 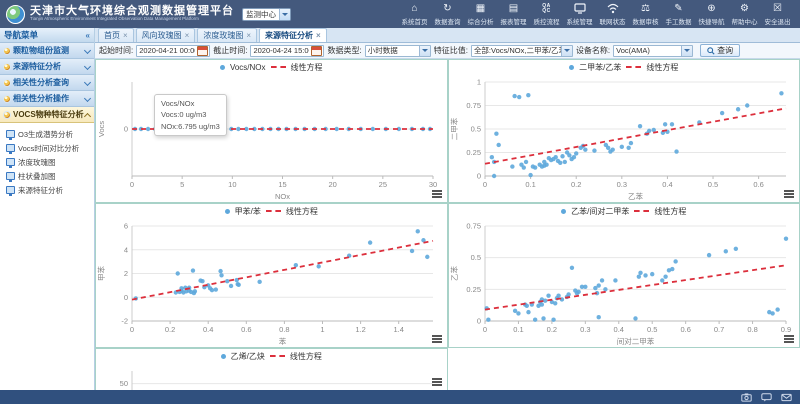 What do you see at coordinates (600, 67) in the screenshot?
I see `series-legend-label: 二甲苯/乙苯` at bounding box center [600, 67].